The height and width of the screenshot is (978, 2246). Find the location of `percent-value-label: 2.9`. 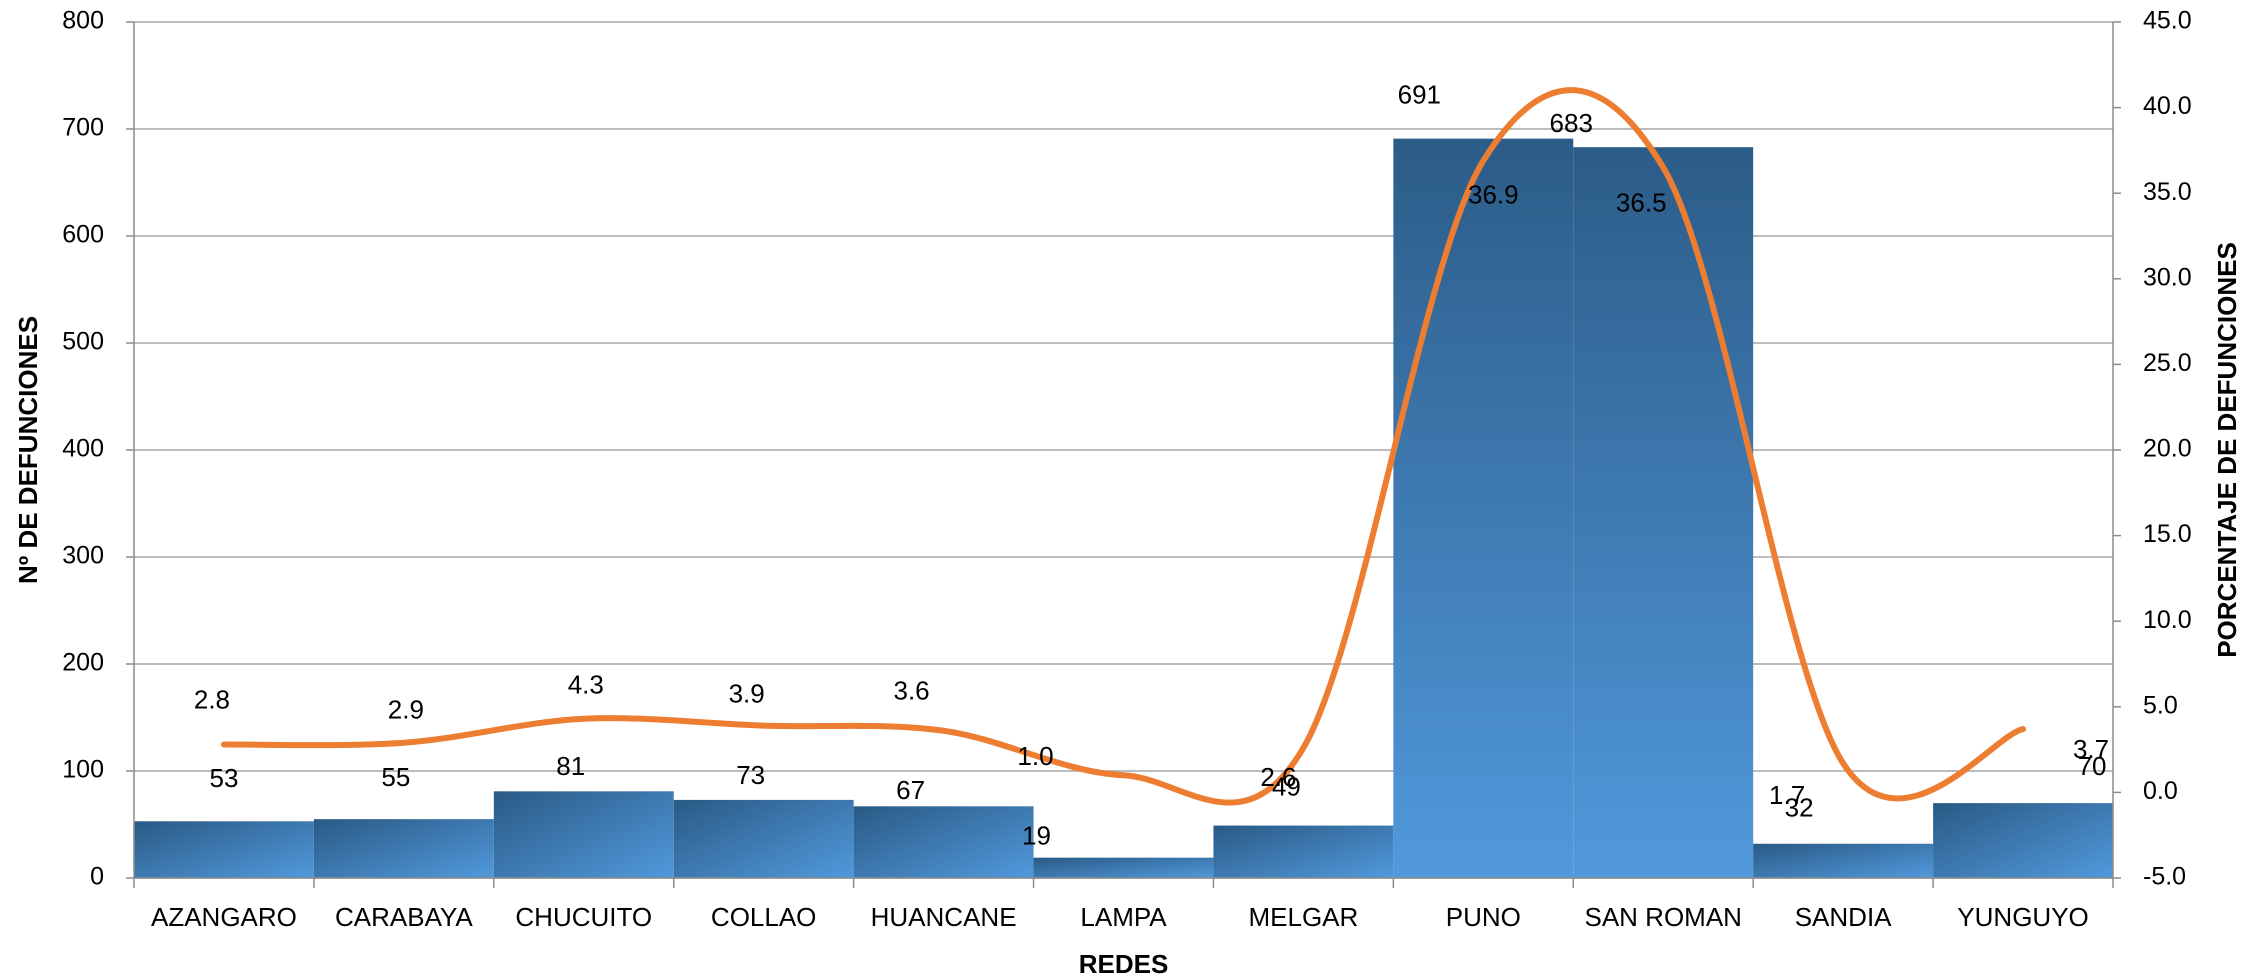

percent-value-label: 2.9 is located at coordinates (406, 710).